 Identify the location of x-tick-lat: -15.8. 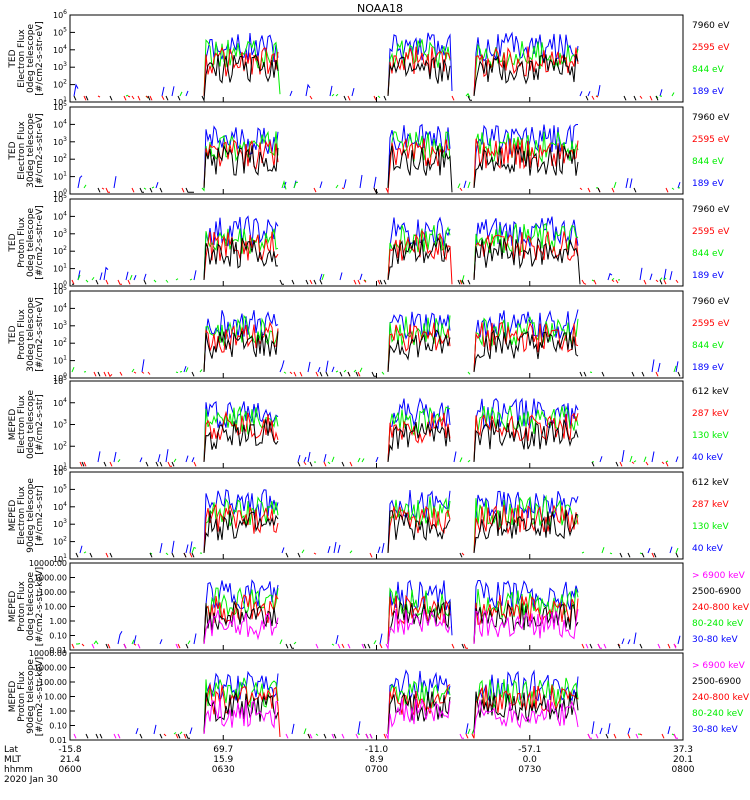
(70, 750).